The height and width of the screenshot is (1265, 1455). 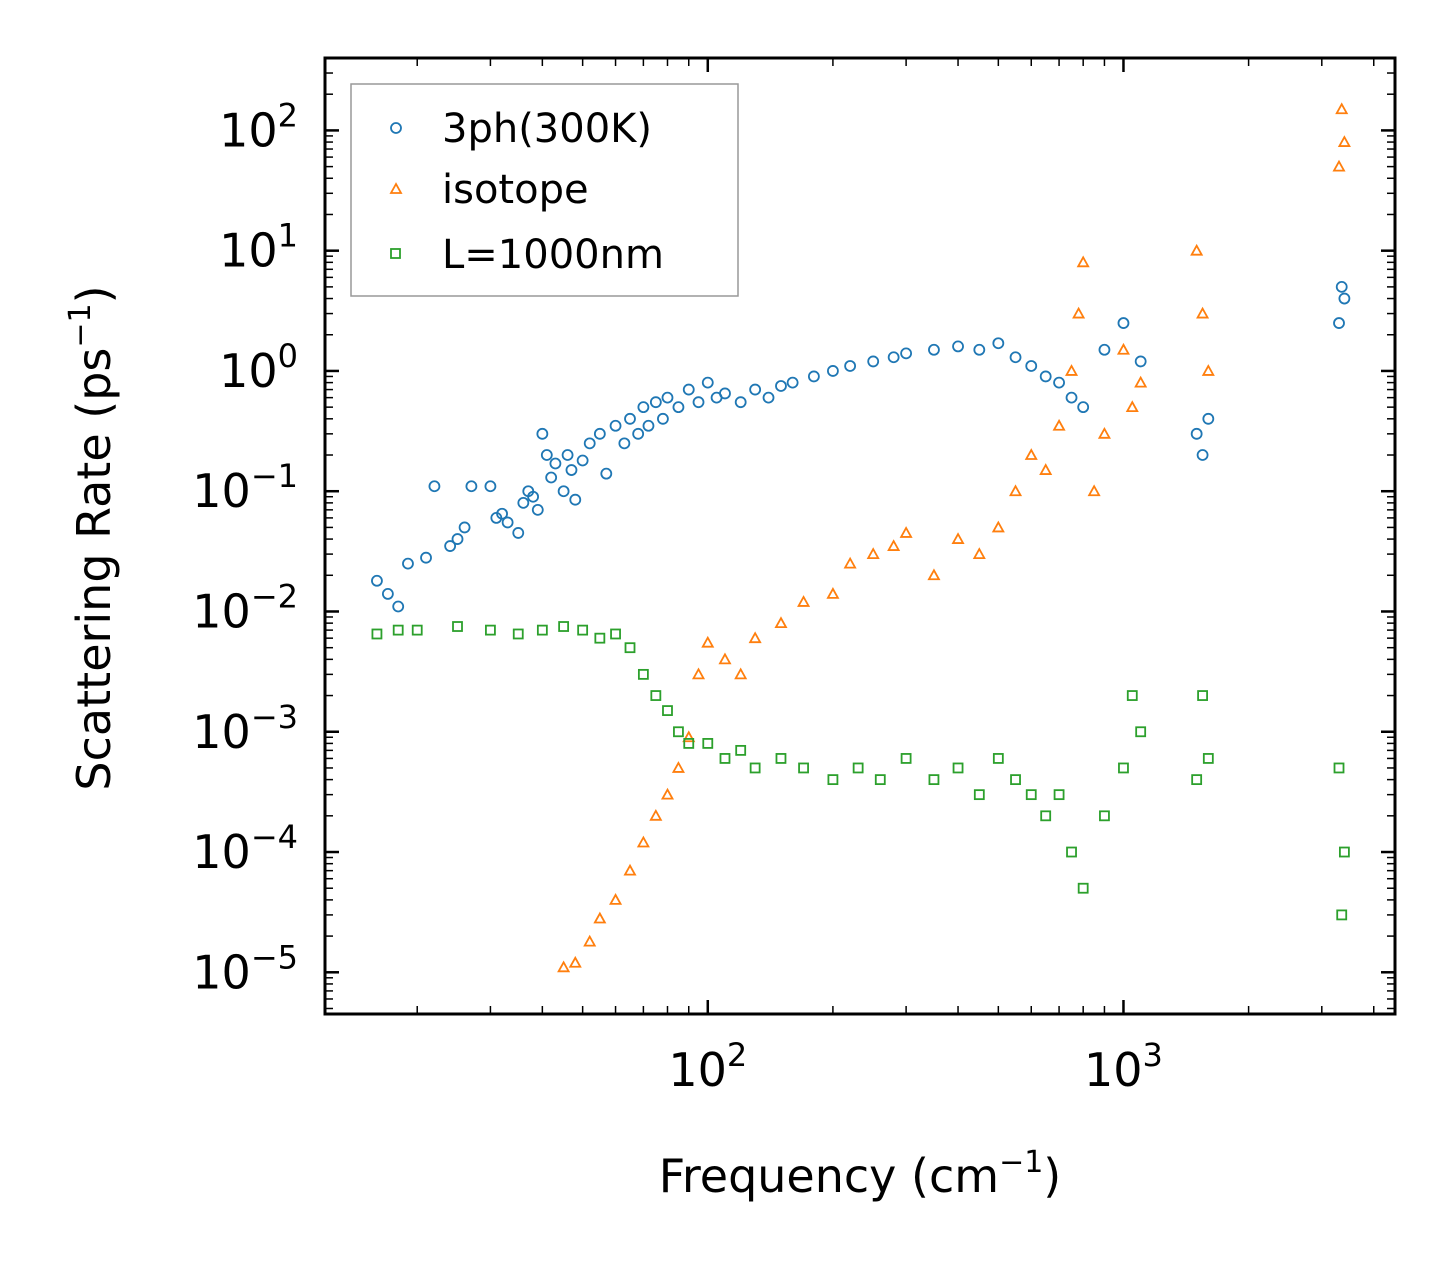 I want to click on y-tick-label-2: 10⁰, so click(x=258, y=367).